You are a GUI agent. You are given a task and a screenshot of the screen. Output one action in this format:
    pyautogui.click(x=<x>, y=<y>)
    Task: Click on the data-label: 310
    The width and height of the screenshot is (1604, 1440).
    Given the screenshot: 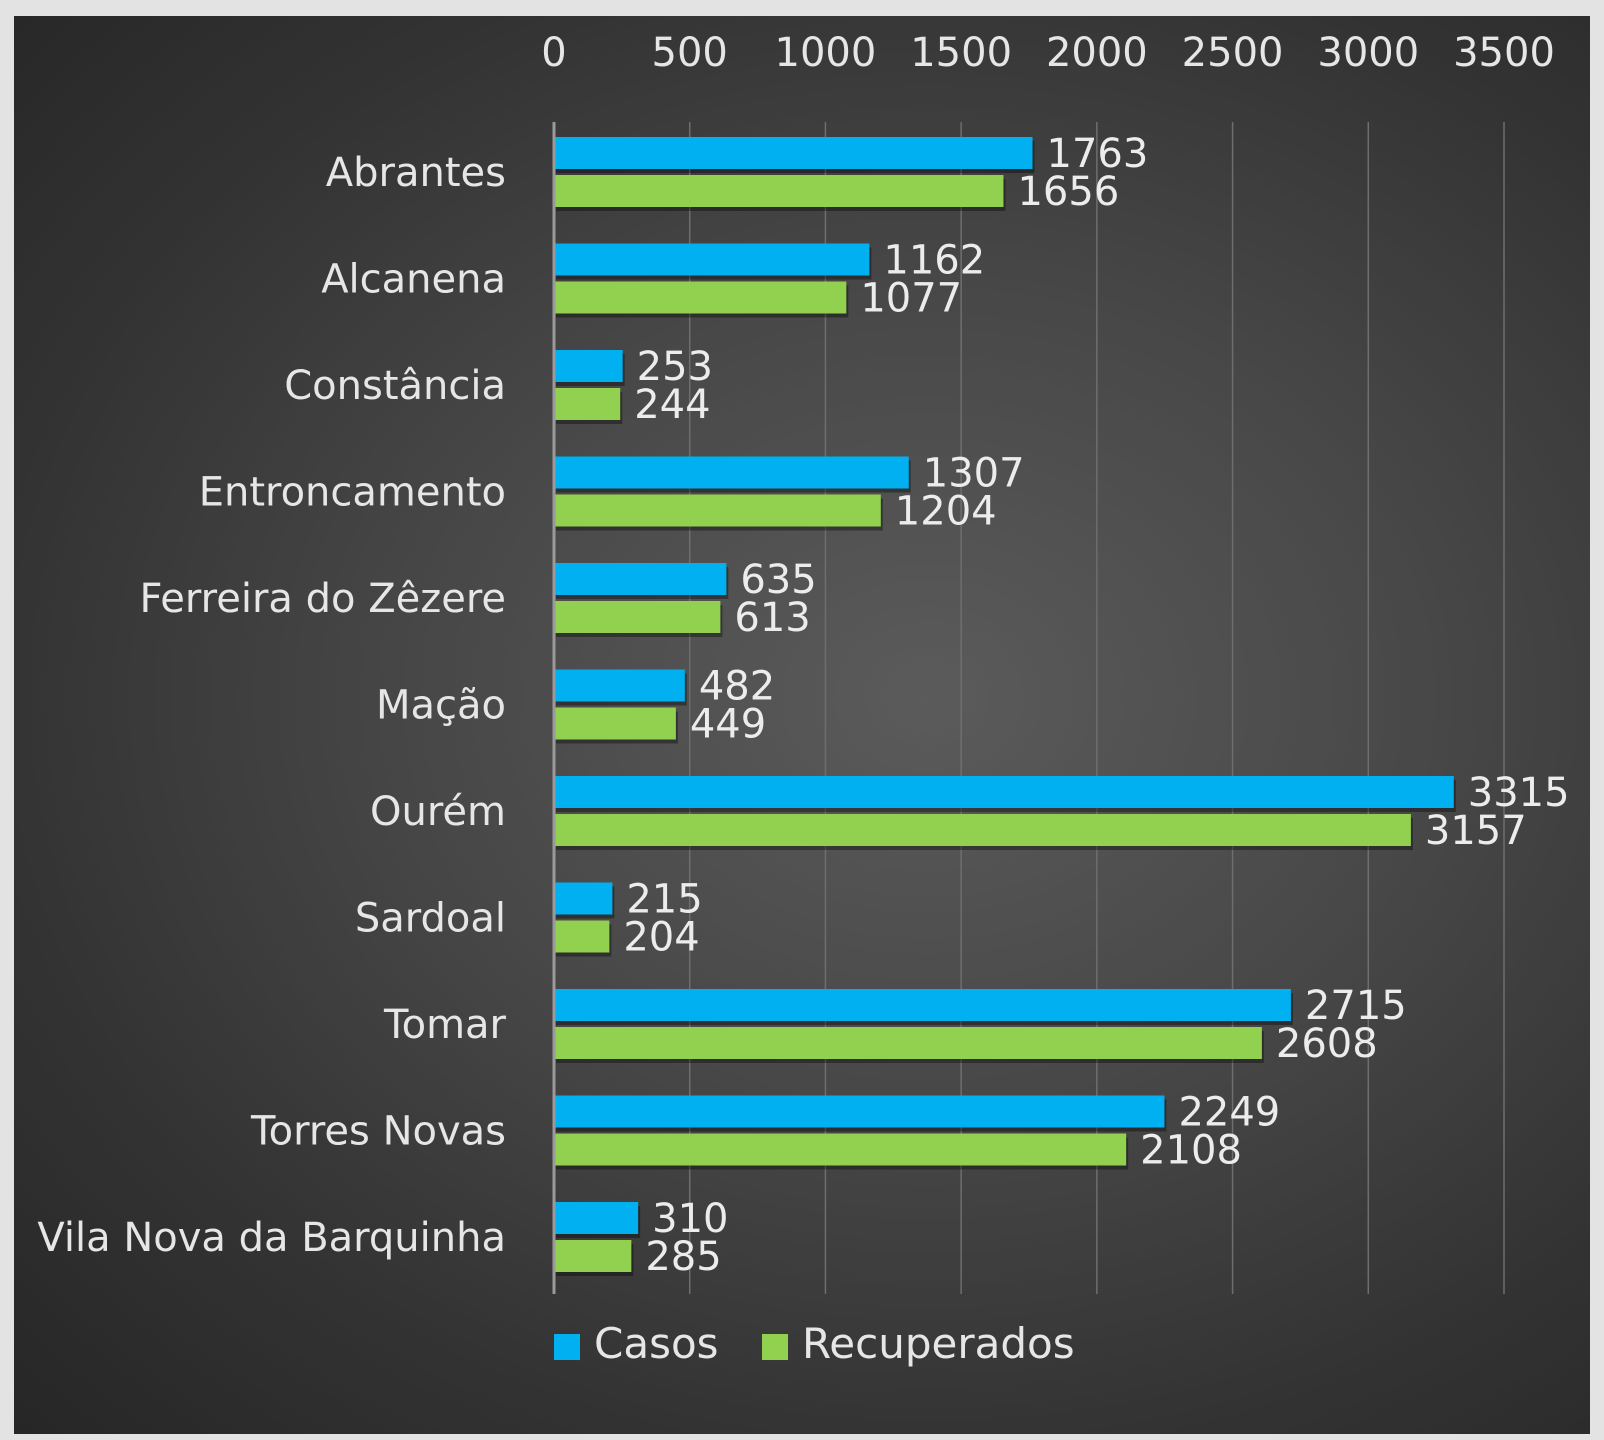 What is the action you would take?
    pyautogui.click(x=690, y=1219)
    